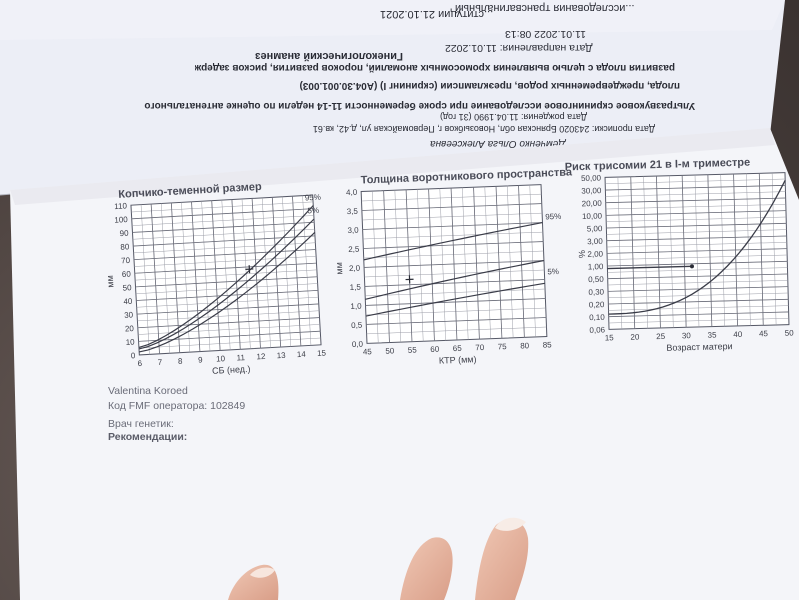 This screenshot has height=600, width=799. I want to click on x-tick-label: 40, so click(738, 334).